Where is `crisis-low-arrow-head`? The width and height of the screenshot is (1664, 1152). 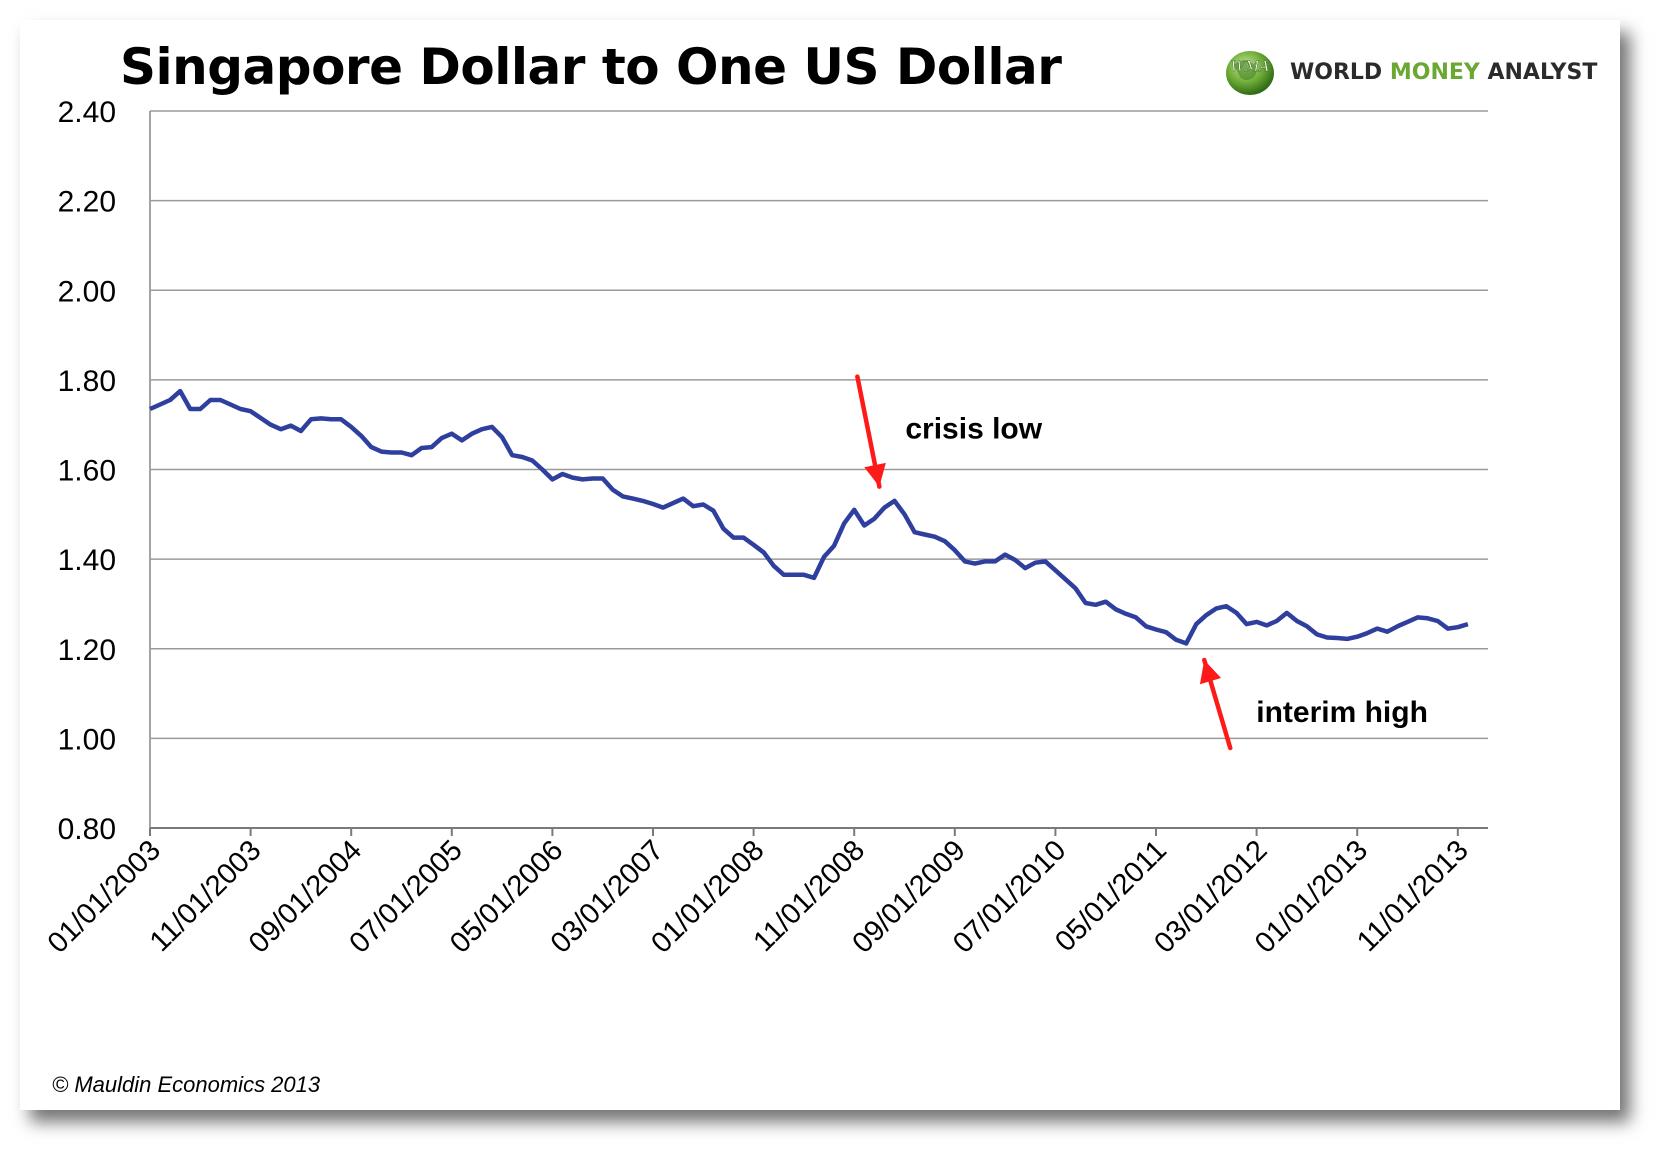
crisis-low-arrow-head is located at coordinates (875, 474).